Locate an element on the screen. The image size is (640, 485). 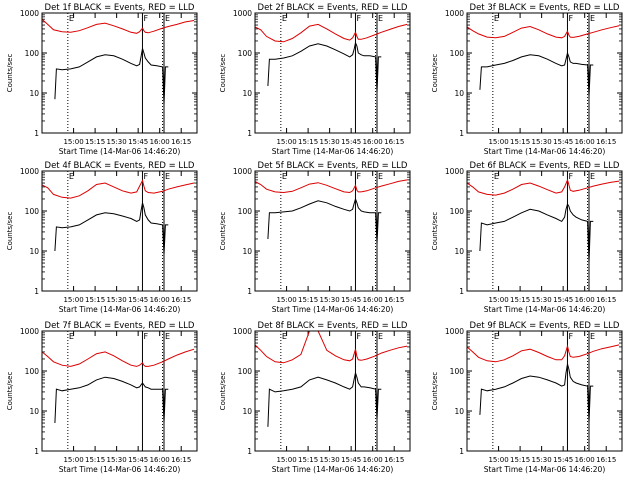
panel-title: Det 1f BLACK = Events, RED = LLD is located at coordinates (120, 8).